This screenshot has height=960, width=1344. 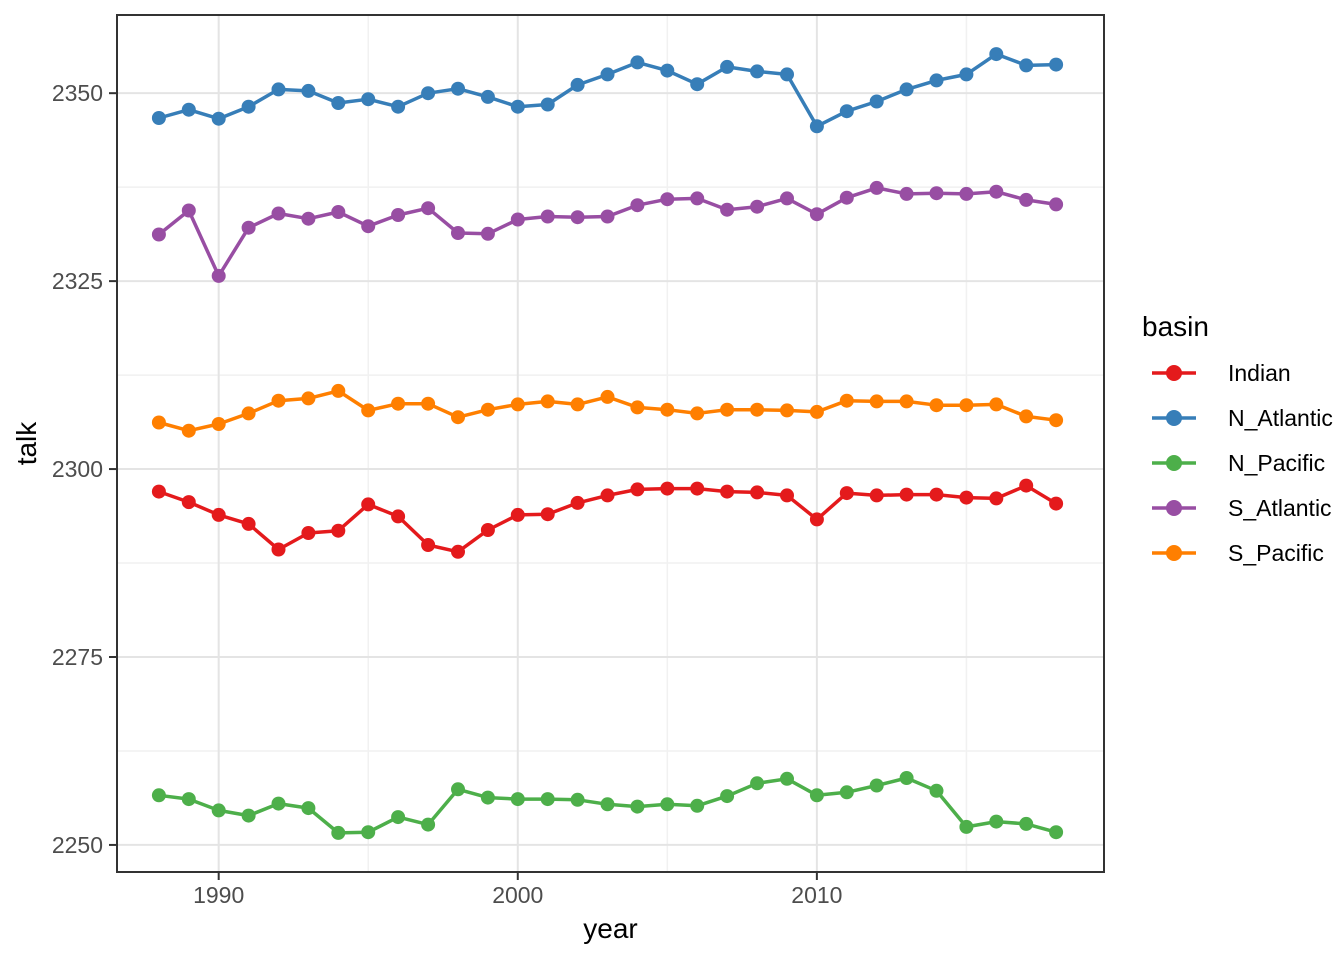 I want to click on y-tick-label: 2300, so click(x=77, y=469).